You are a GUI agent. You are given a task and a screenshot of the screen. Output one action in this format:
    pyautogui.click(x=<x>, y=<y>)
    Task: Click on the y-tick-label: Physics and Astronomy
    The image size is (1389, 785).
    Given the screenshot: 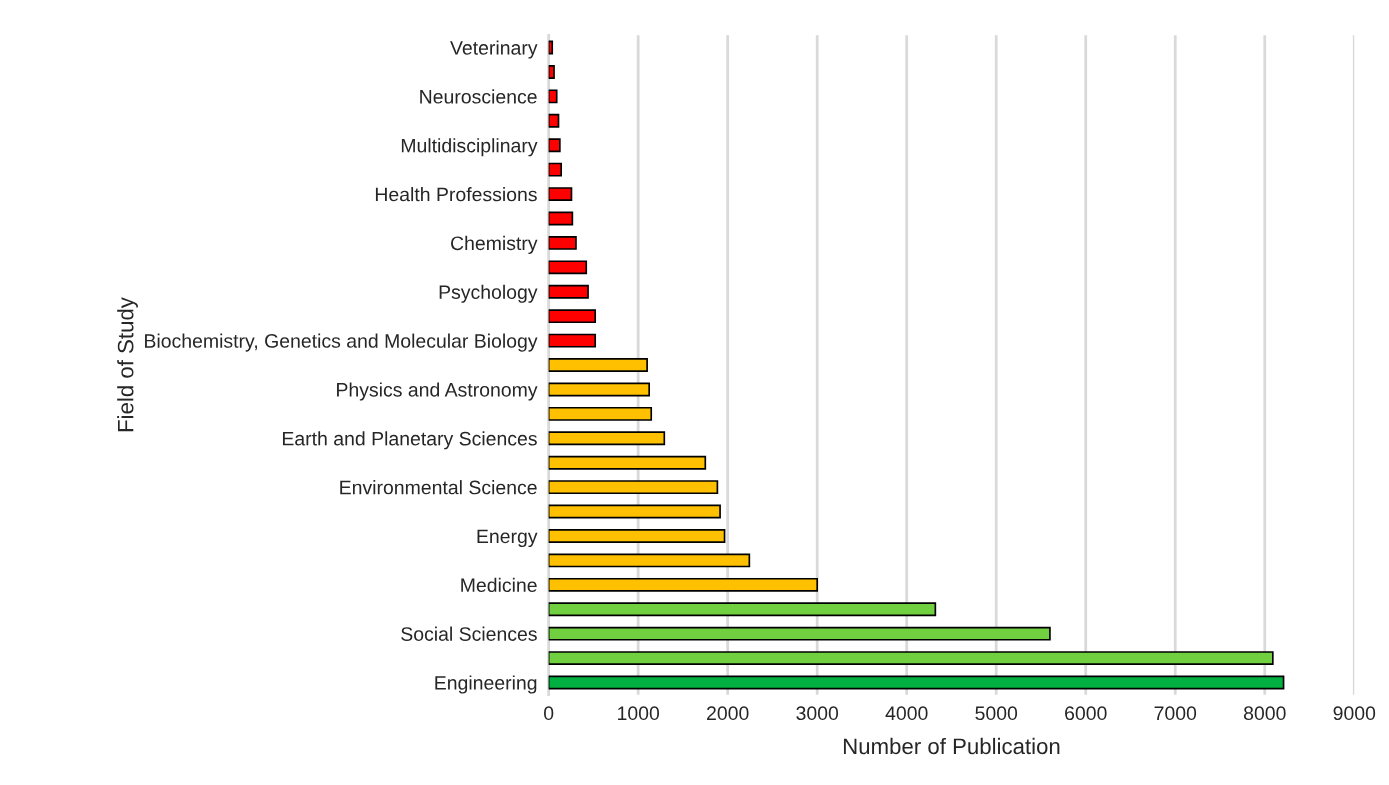 What is the action you would take?
    pyautogui.click(x=437, y=391)
    